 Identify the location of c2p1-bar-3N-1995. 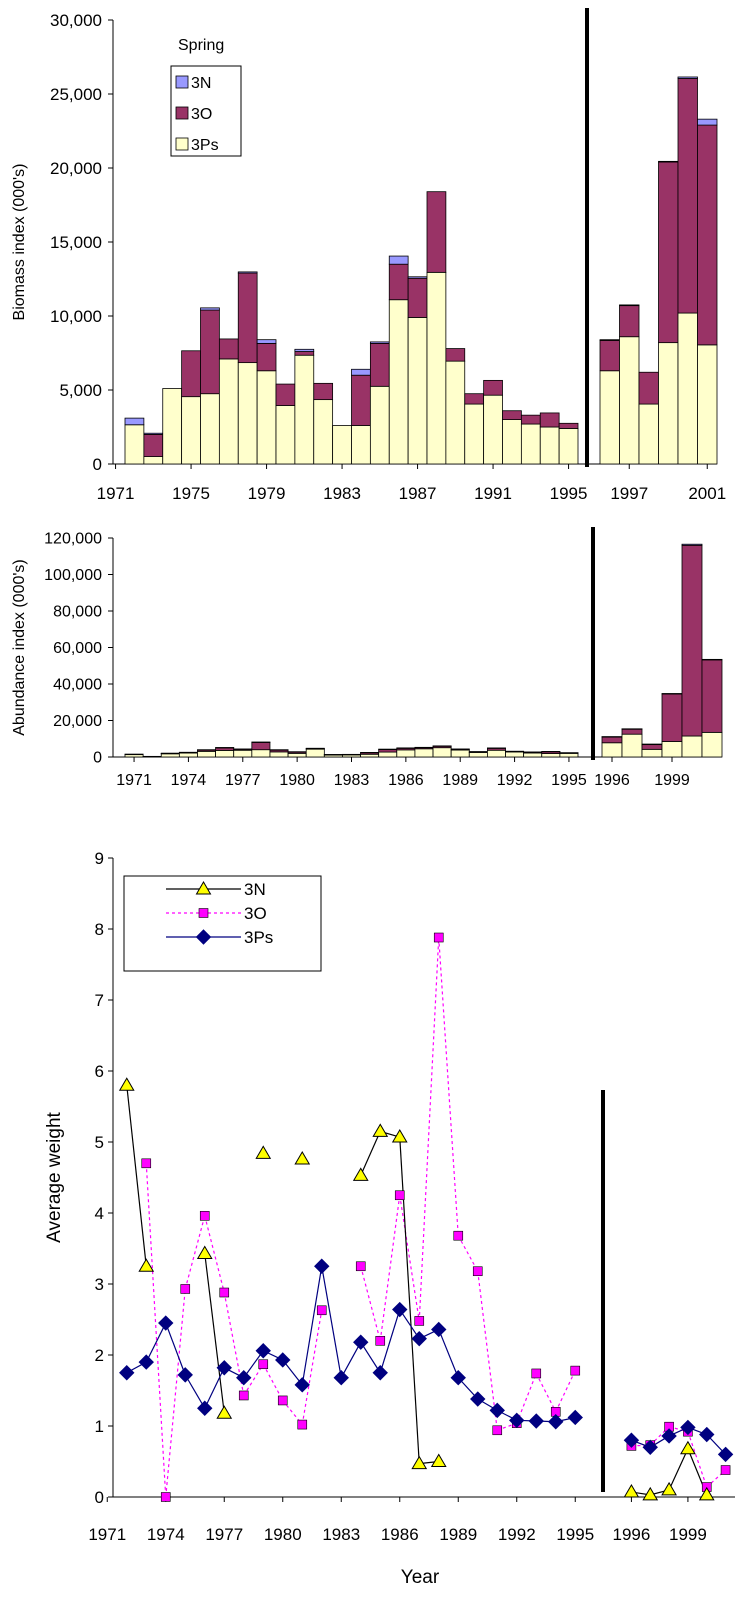
(569, 753).